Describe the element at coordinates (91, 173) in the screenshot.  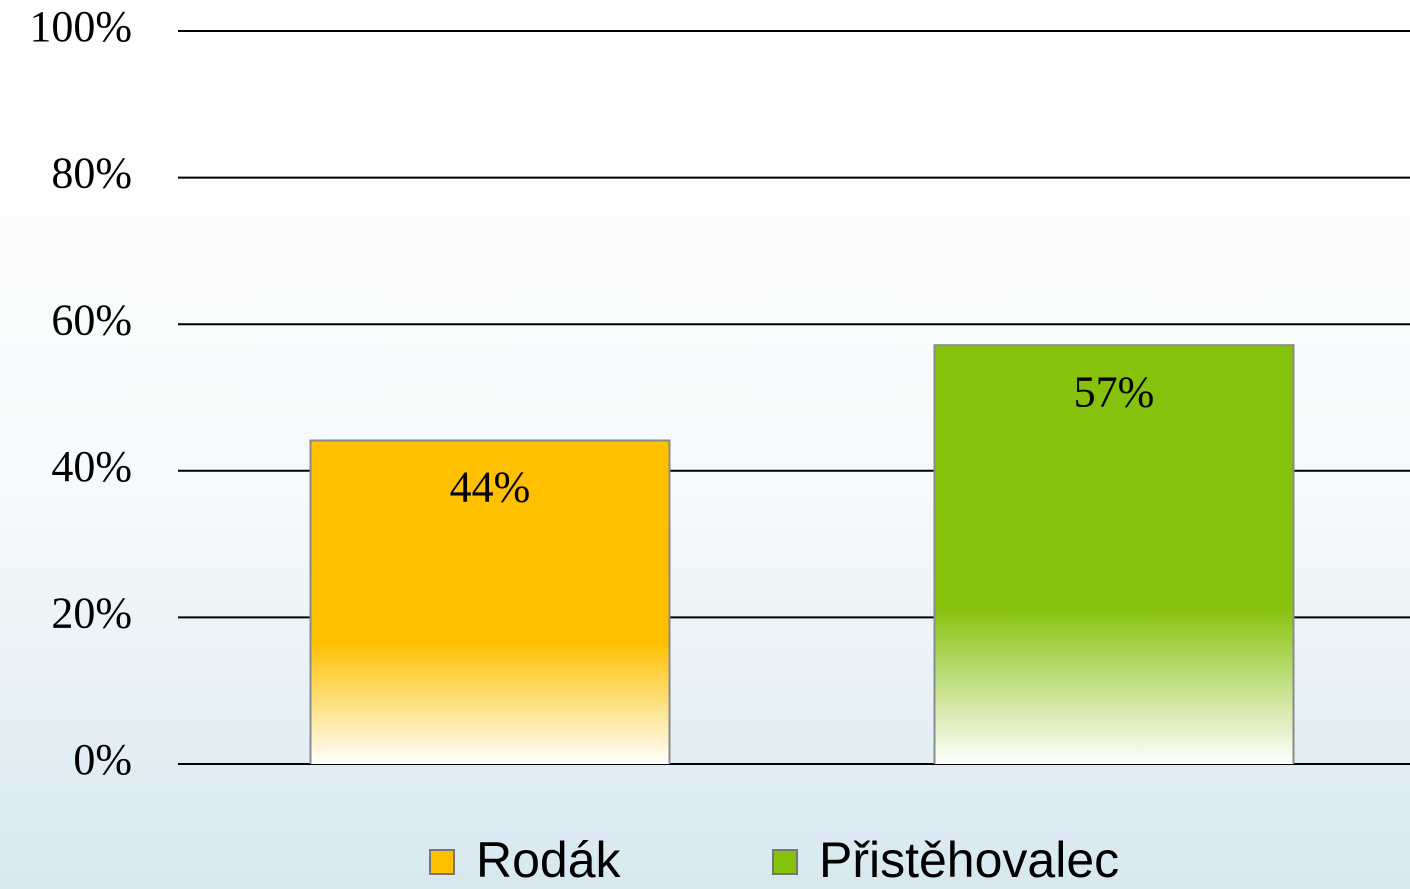
I see `y-tick-label: 80%` at that location.